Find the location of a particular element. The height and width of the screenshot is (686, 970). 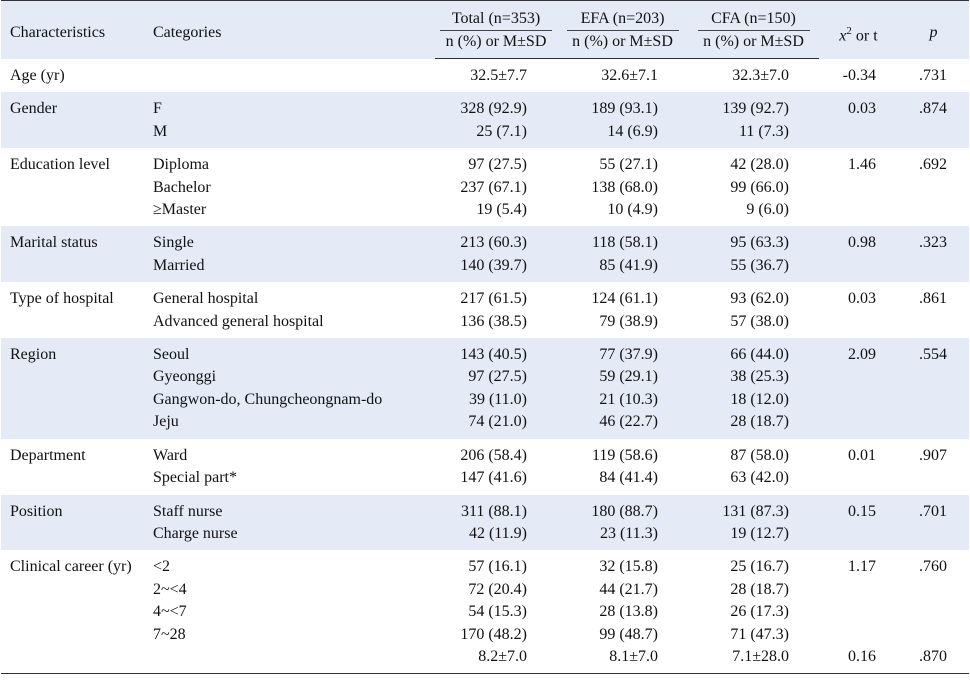

p-cell: .760 is located at coordinates (933, 567).